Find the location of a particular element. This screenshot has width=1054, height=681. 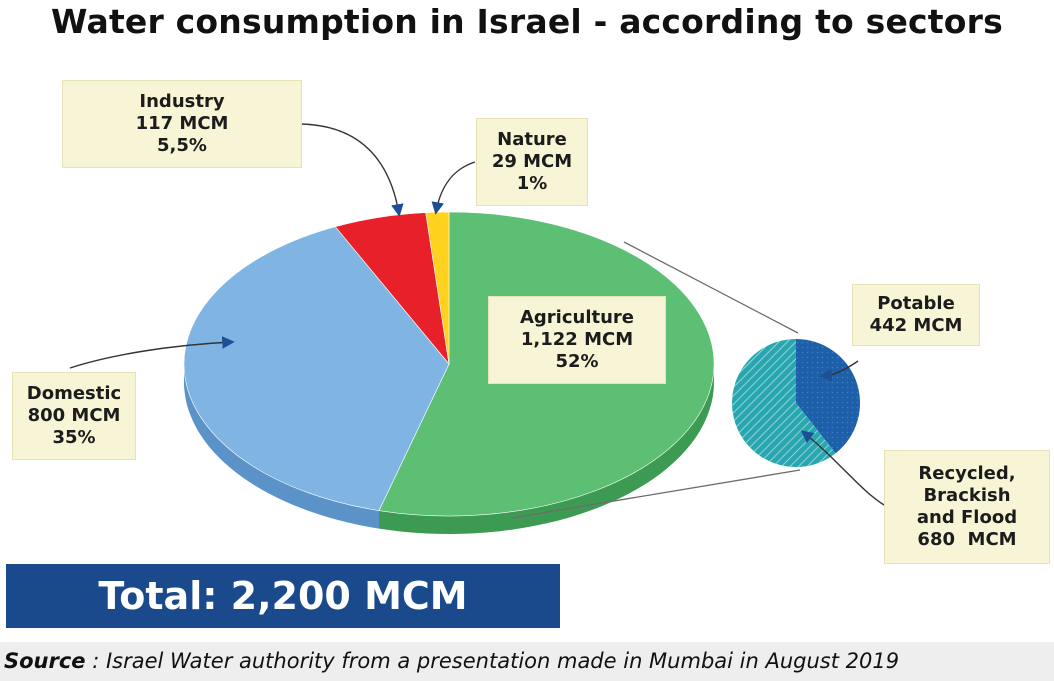

label-domestic-value: 800 MCM is located at coordinates (74, 415).